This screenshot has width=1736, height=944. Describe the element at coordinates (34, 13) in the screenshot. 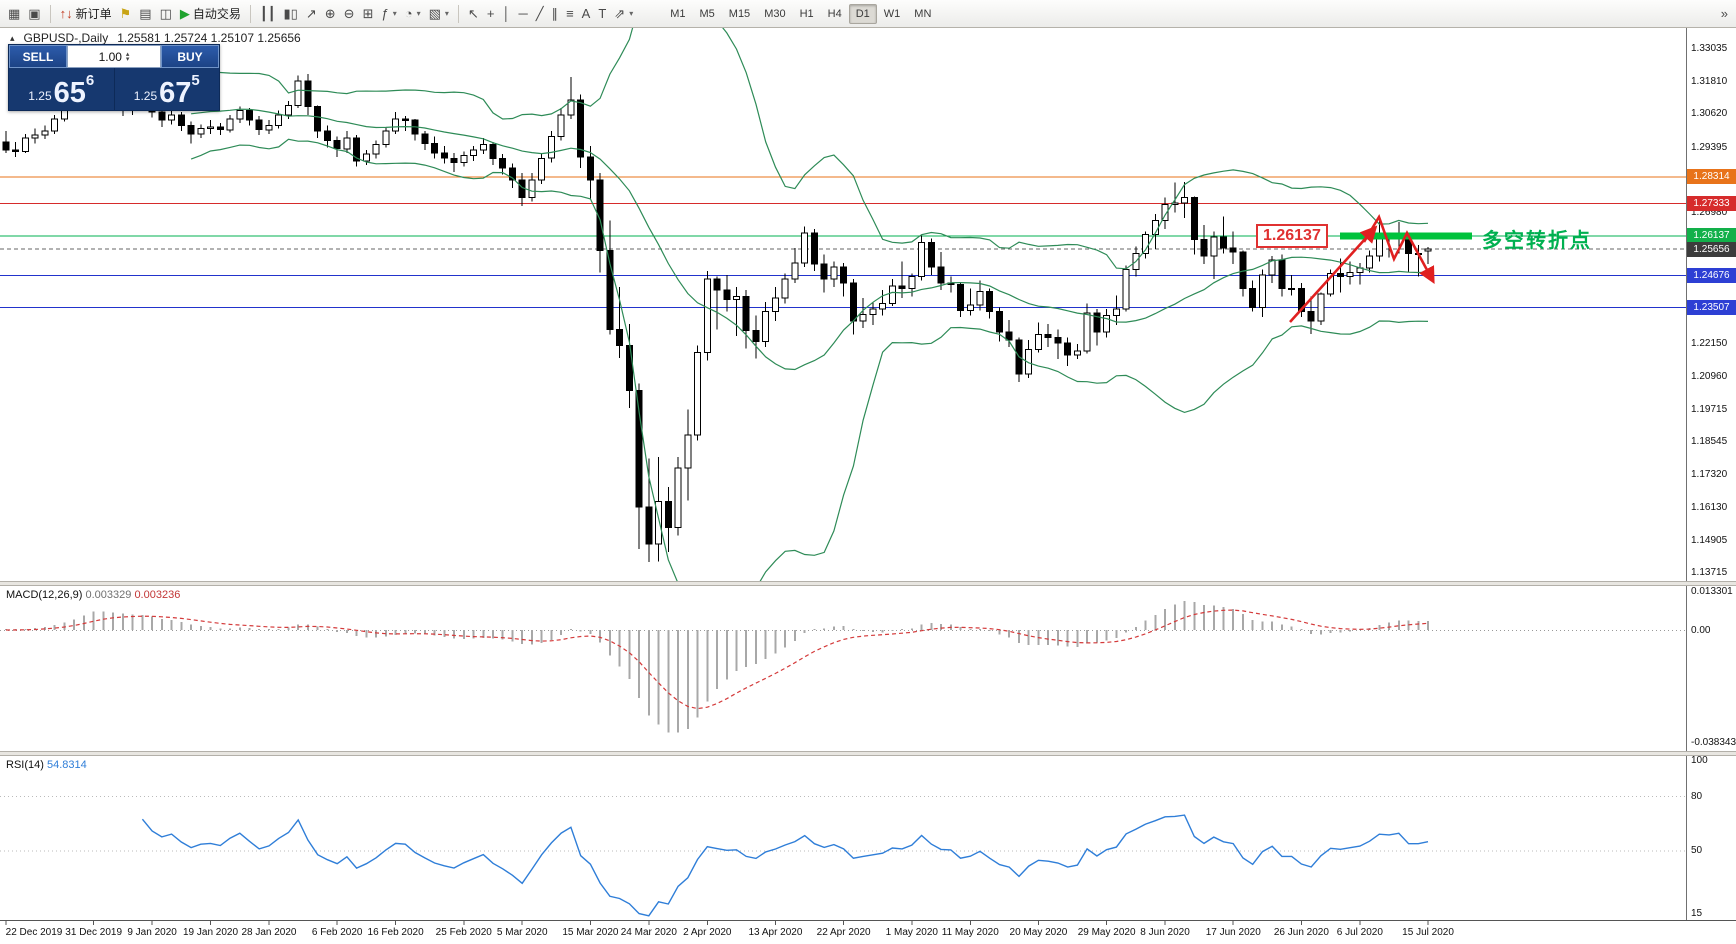

I see `profiles-icon: ▣` at that location.